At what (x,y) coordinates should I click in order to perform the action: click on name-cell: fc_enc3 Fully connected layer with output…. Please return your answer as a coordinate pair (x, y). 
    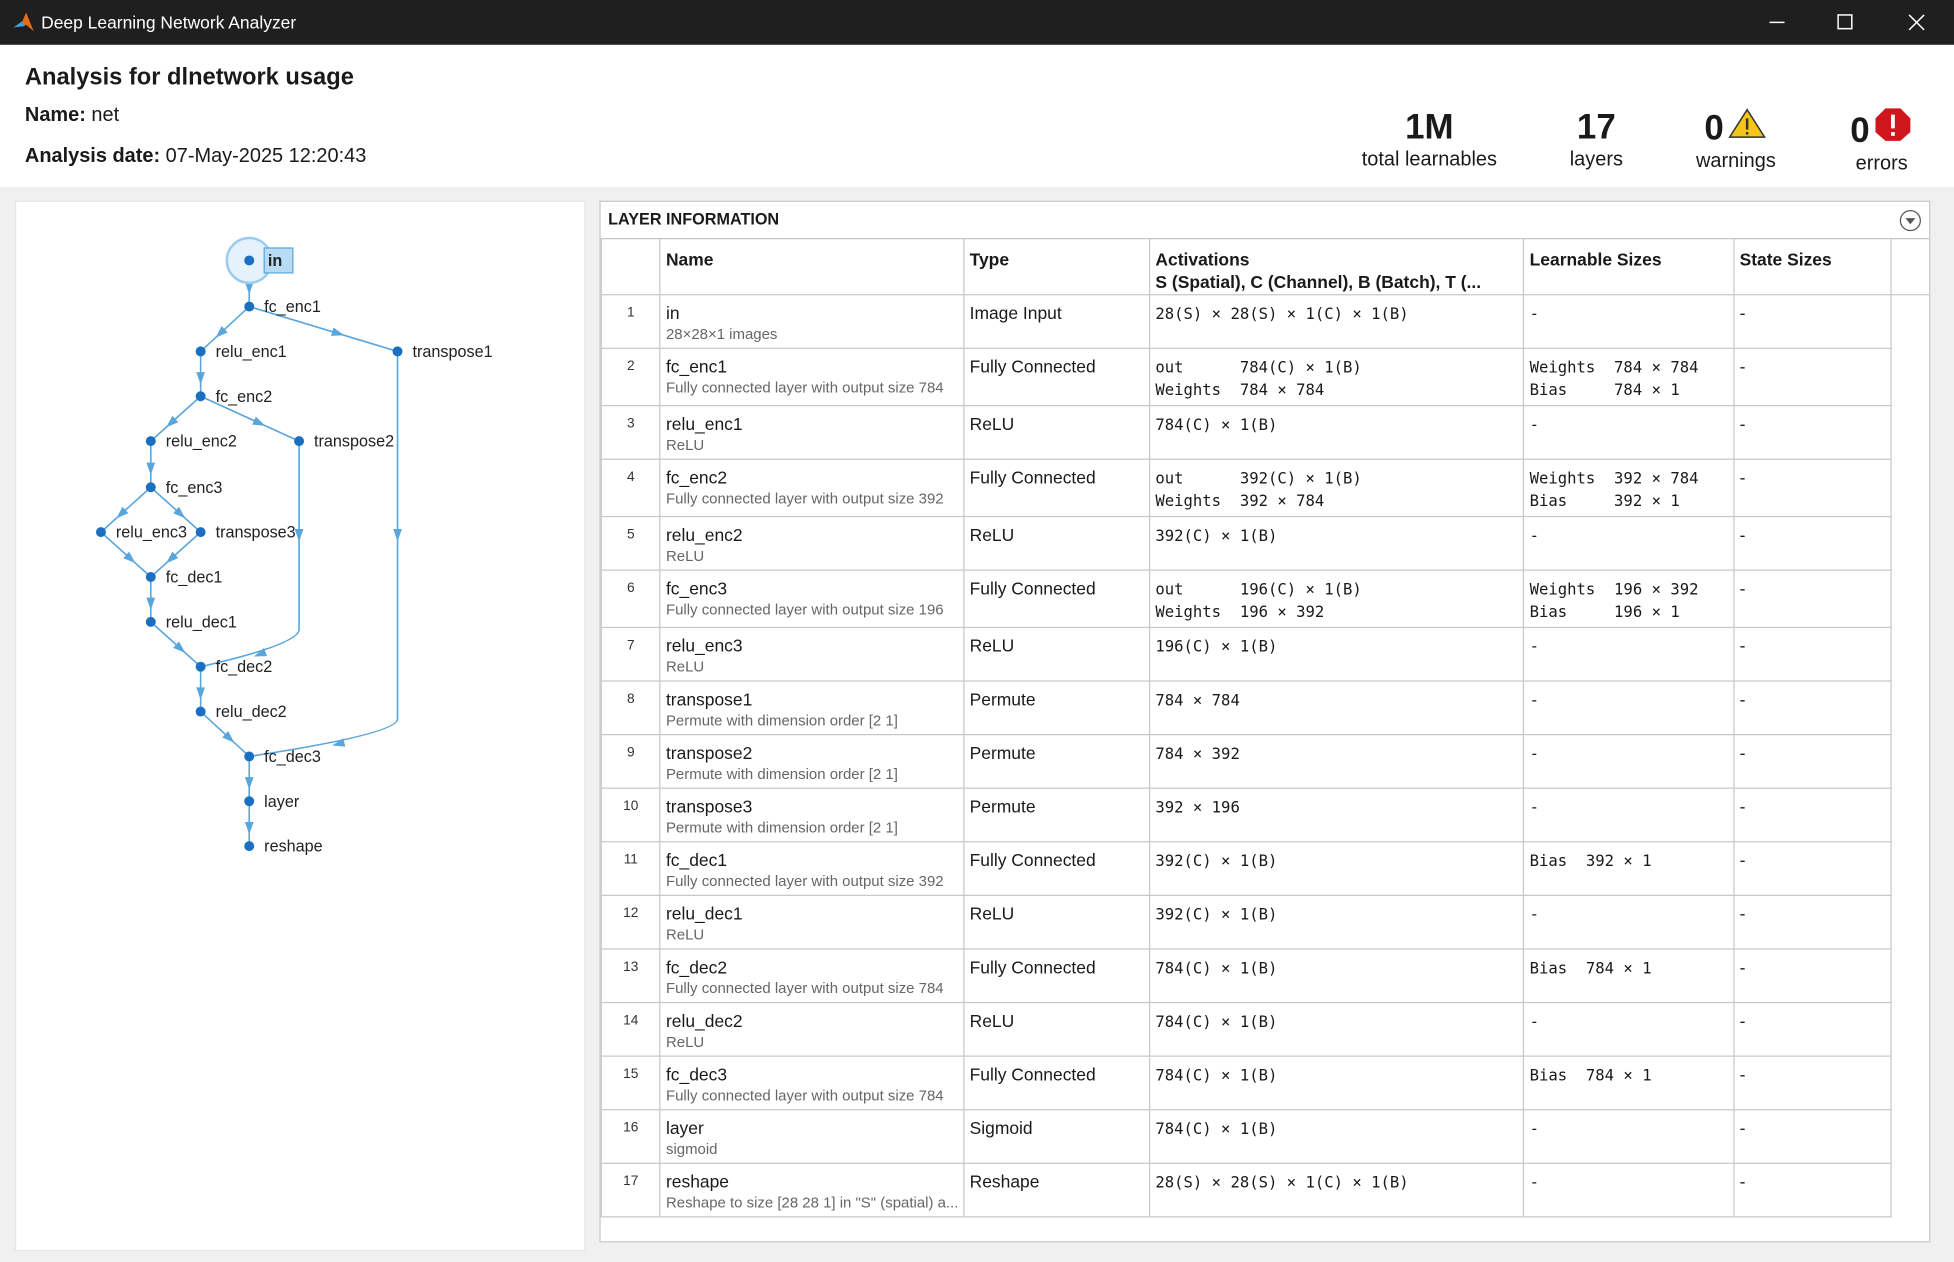
    Looking at the image, I should click on (812, 599).